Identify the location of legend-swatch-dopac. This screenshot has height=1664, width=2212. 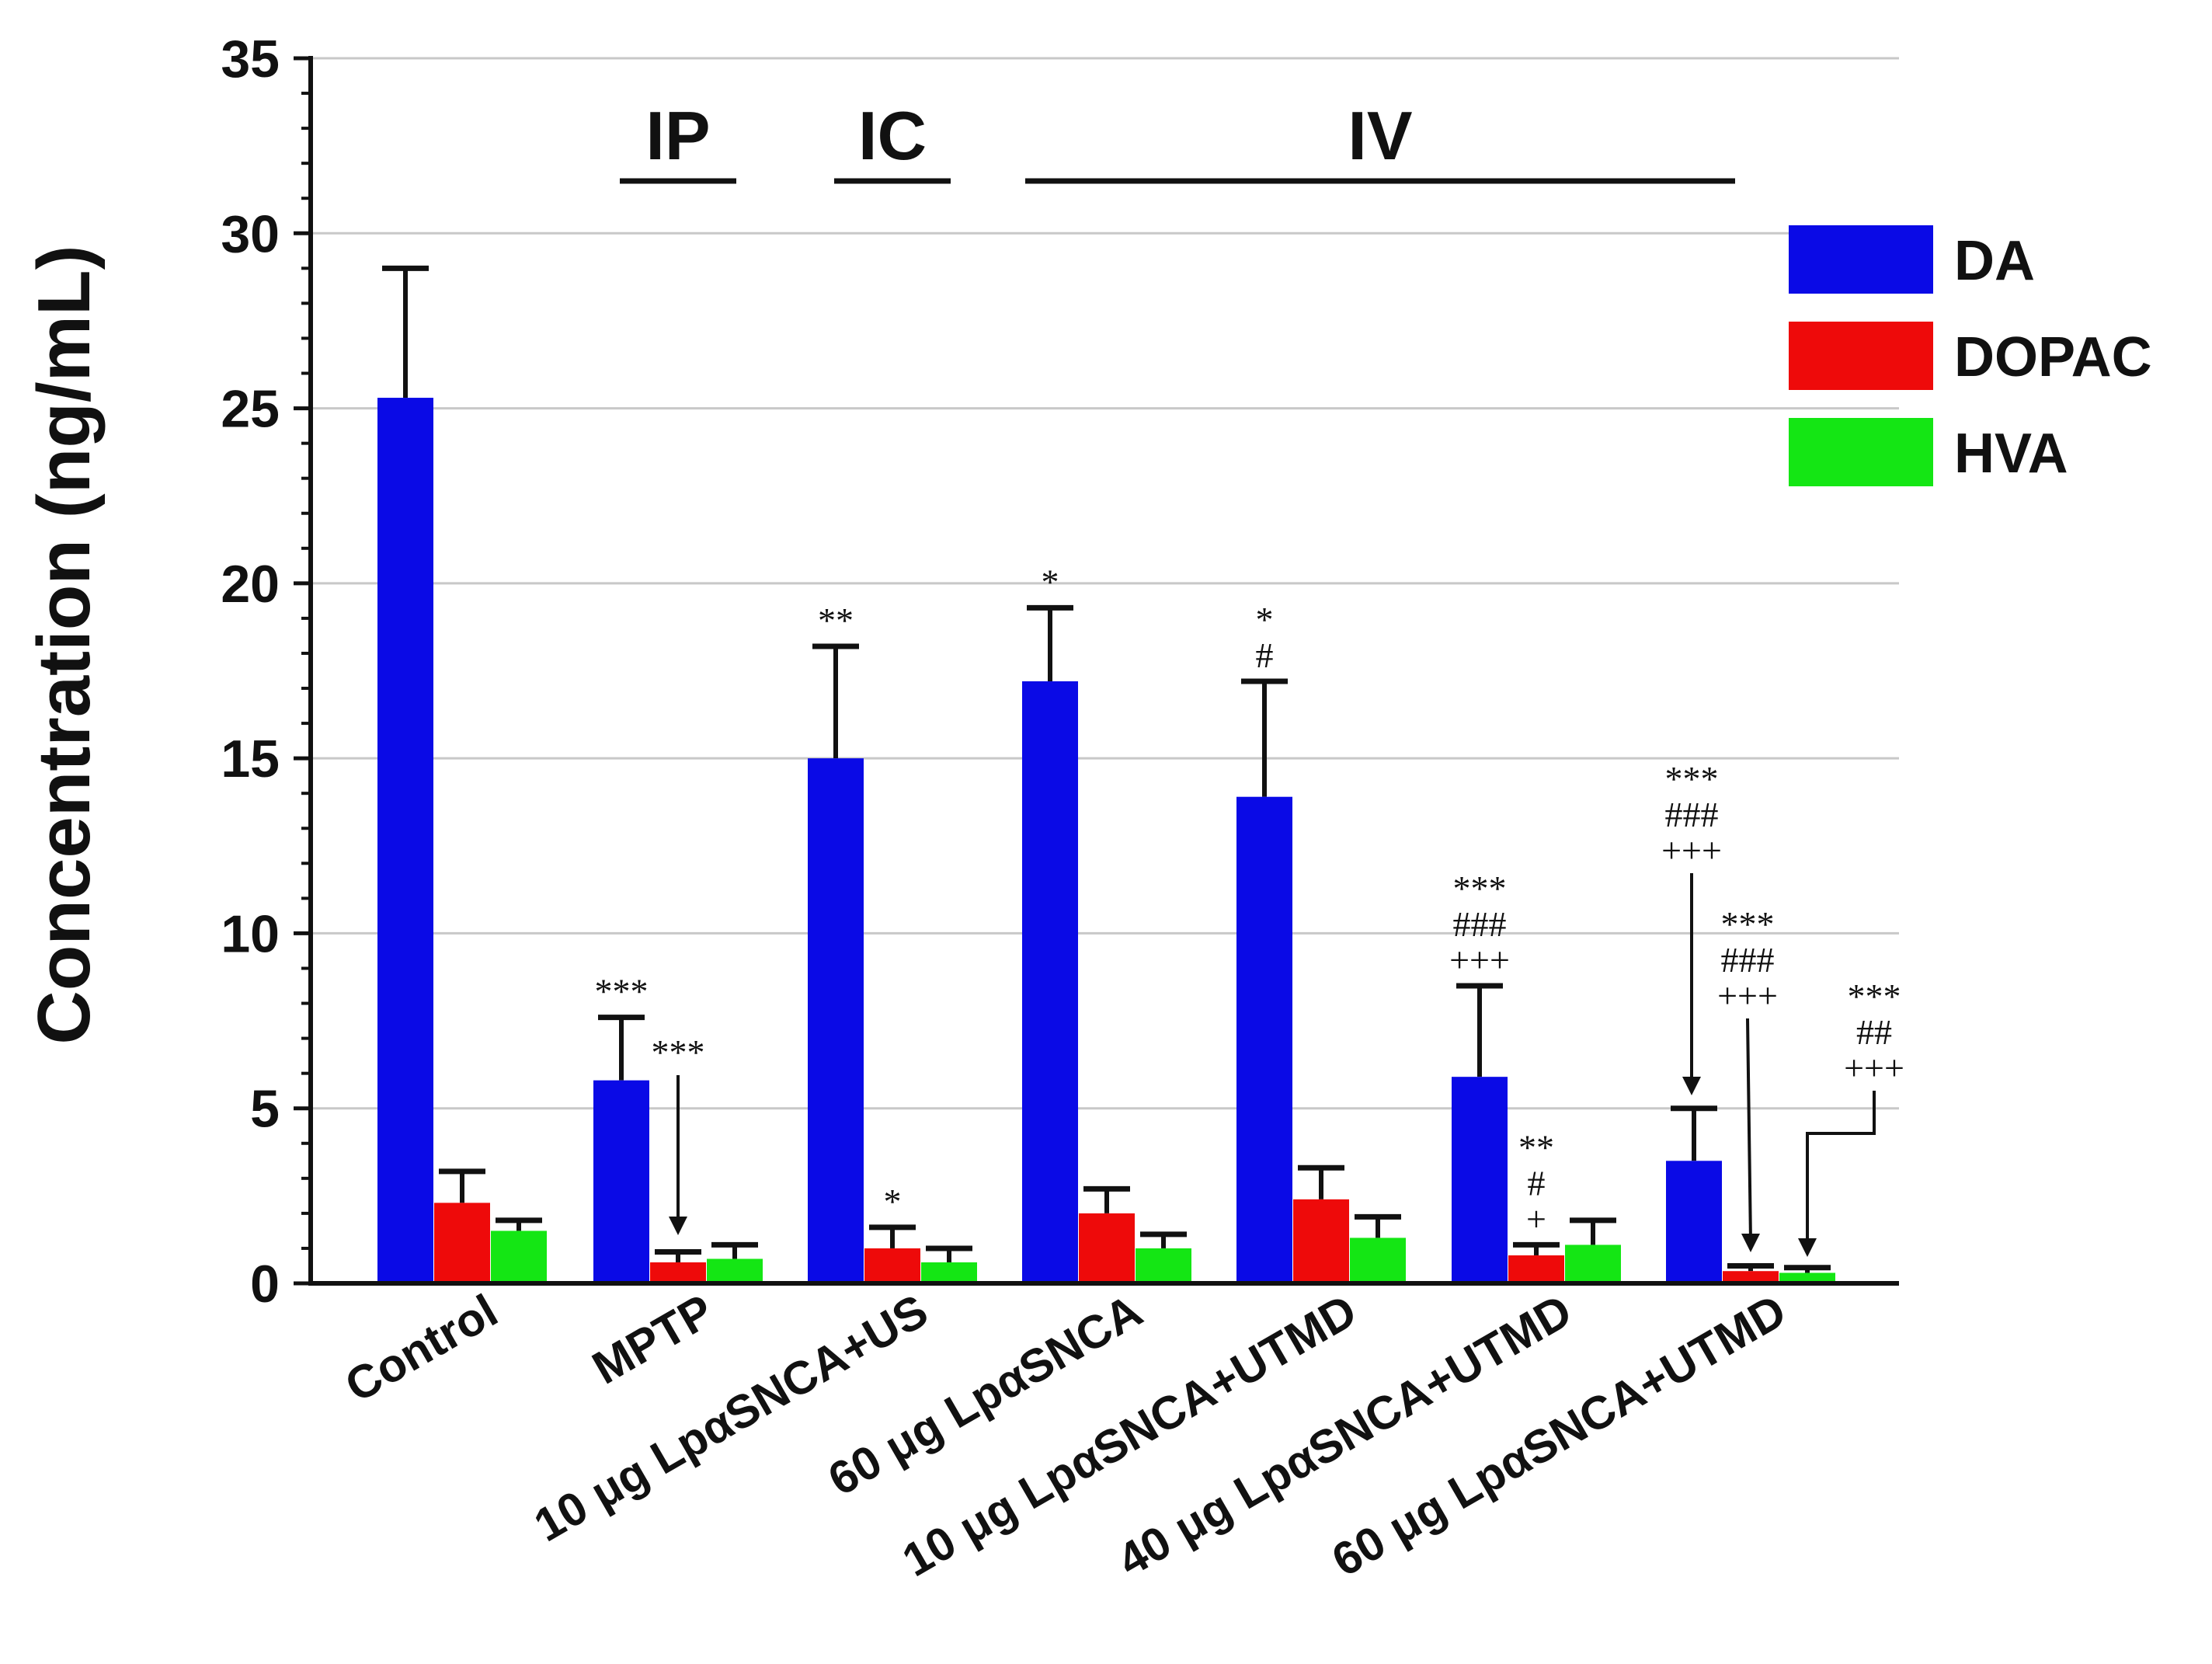
(1861, 356).